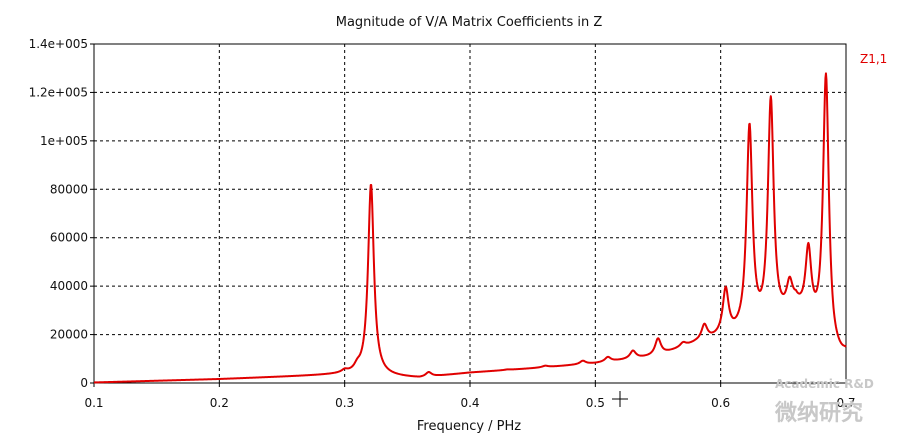  What do you see at coordinates (69, 189) in the screenshot?
I see `y-tick-label: 80000` at bounding box center [69, 189].